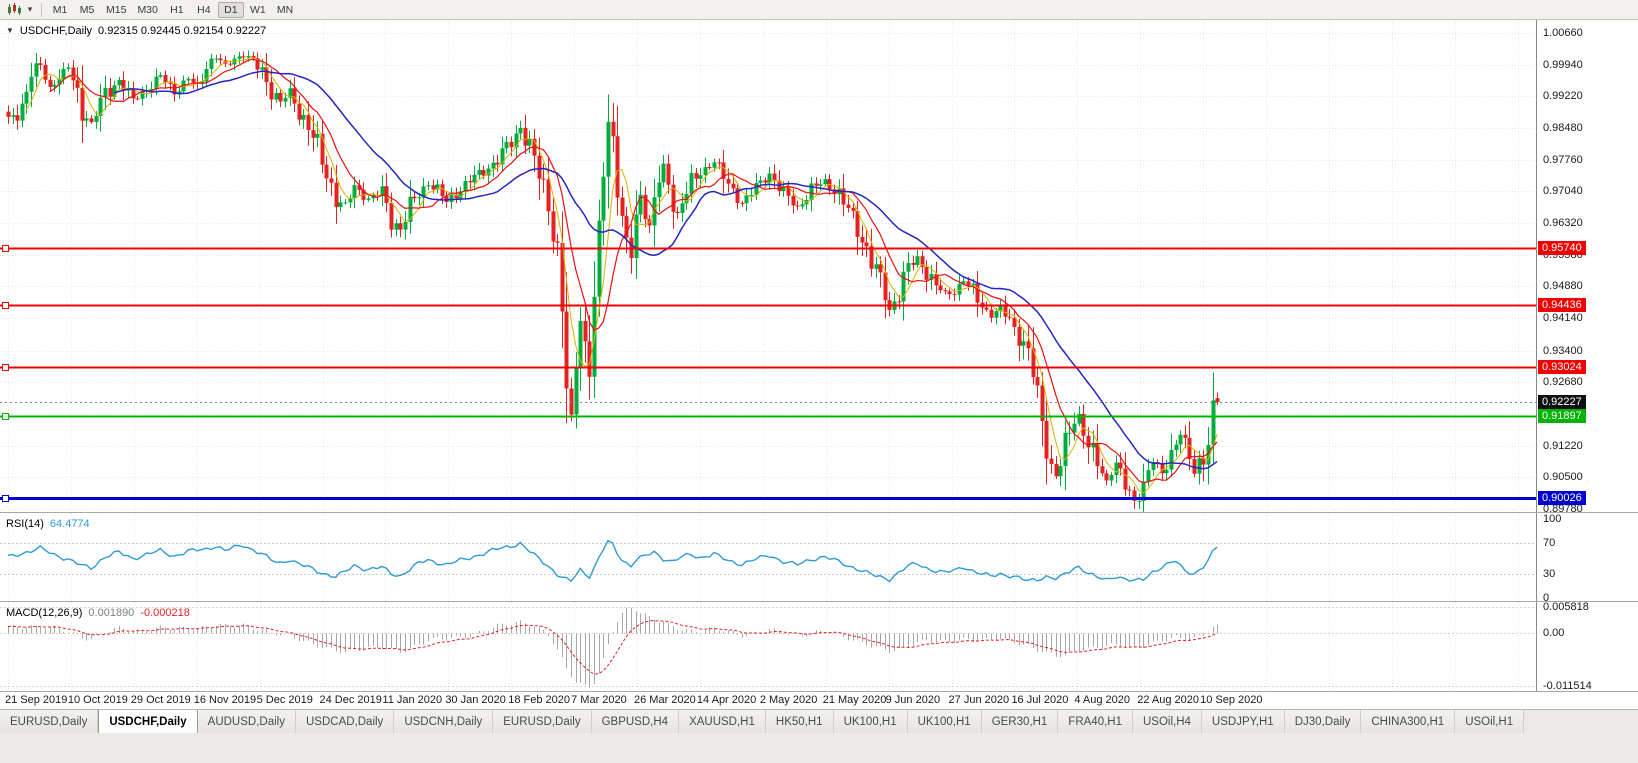  What do you see at coordinates (444, 721) in the screenshot?
I see `chart-tab: USDCNH,Daily` at bounding box center [444, 721].